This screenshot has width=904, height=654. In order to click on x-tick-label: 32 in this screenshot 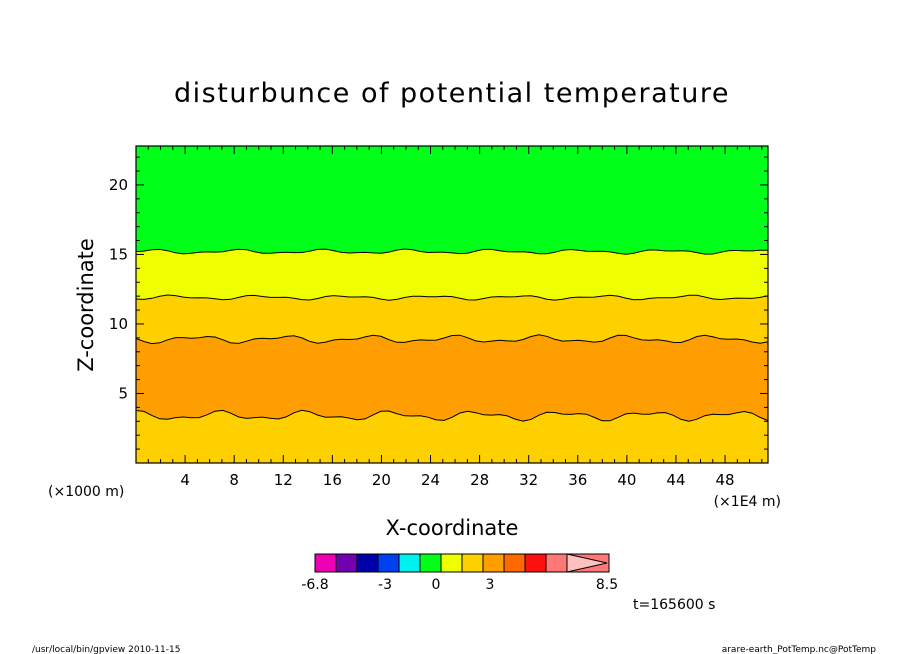, I will do `click(528, 480)`.